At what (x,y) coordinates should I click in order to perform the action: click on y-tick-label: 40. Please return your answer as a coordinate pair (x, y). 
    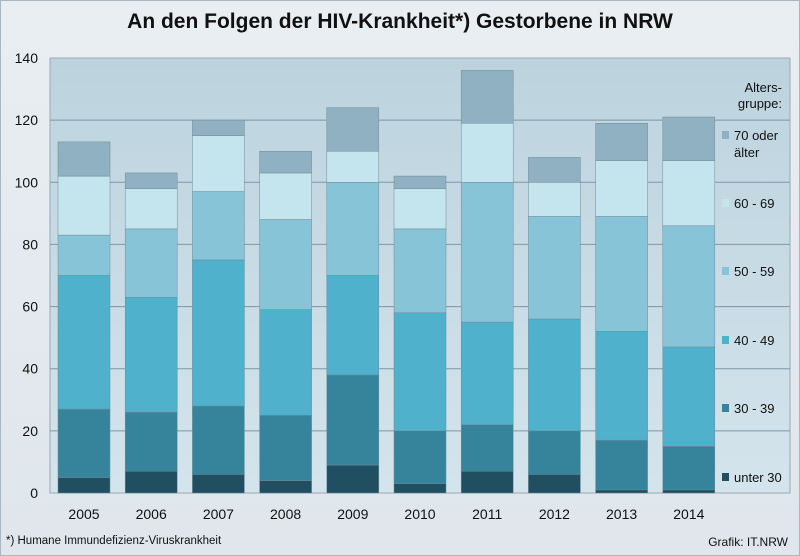
    Looking at the image, I should click on (30, 369).